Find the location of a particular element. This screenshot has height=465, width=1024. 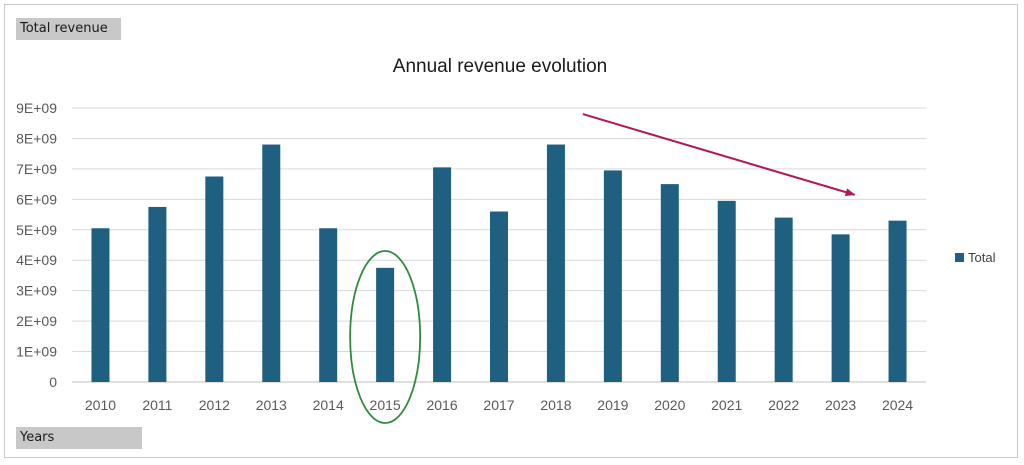

x-tick-label: 2021 is located at coordinates (726, 405).